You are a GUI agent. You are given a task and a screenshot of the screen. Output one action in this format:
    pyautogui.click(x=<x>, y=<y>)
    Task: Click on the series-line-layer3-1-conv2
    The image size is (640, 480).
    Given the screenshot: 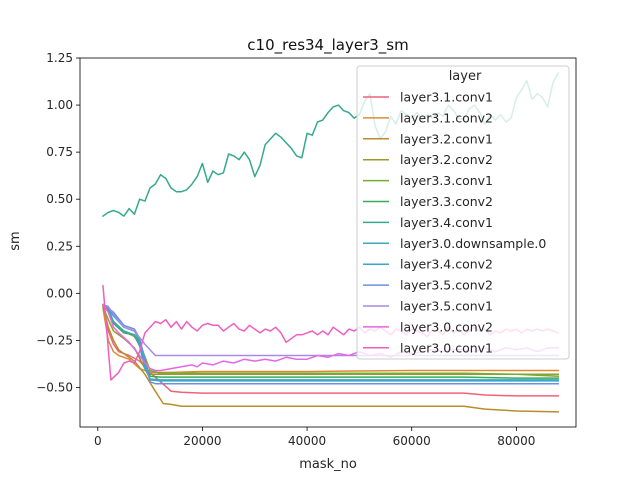 What is the action you would take?
    pyautogui.click(x=330, y=340)
    